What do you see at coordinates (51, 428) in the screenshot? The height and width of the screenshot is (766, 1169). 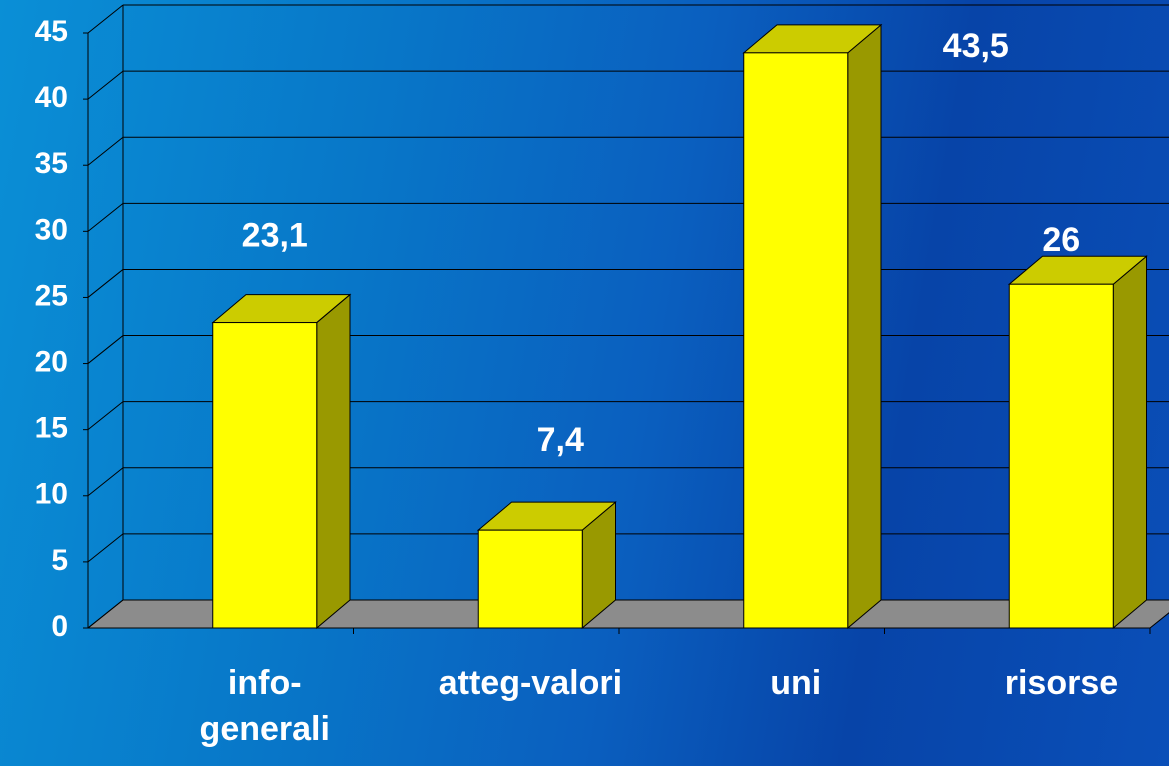 I see `y-tick-label: 15` at bounding box center [51, 428].